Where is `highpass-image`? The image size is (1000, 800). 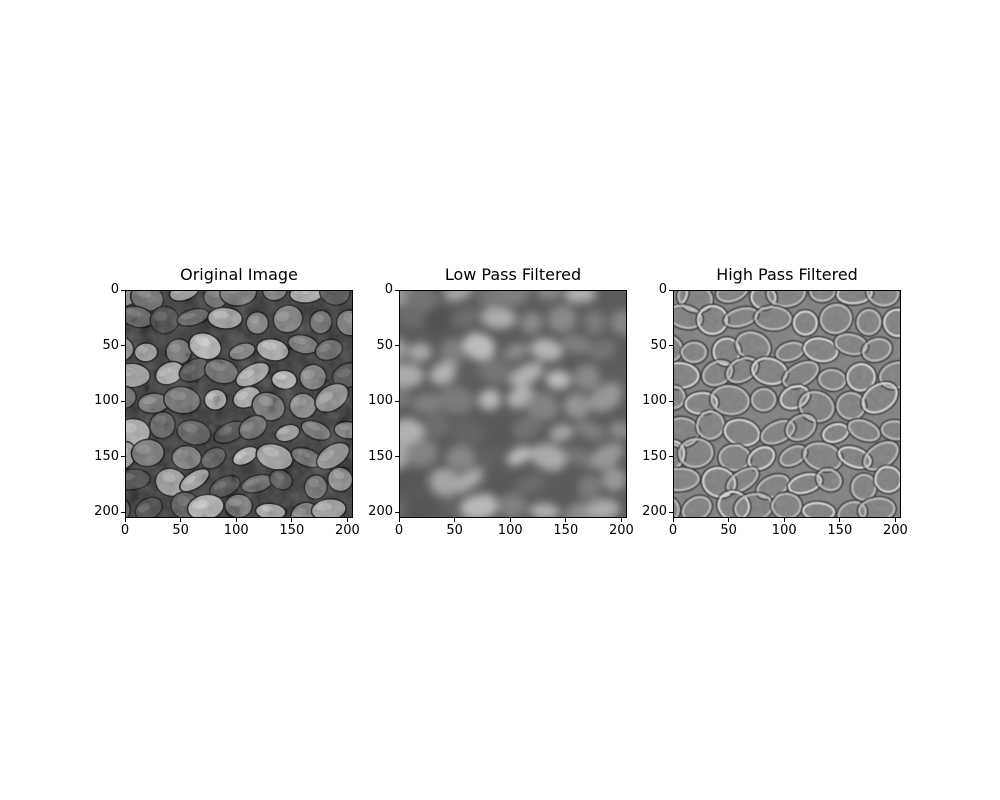
highpass-image is located at coordinates (787, 404).